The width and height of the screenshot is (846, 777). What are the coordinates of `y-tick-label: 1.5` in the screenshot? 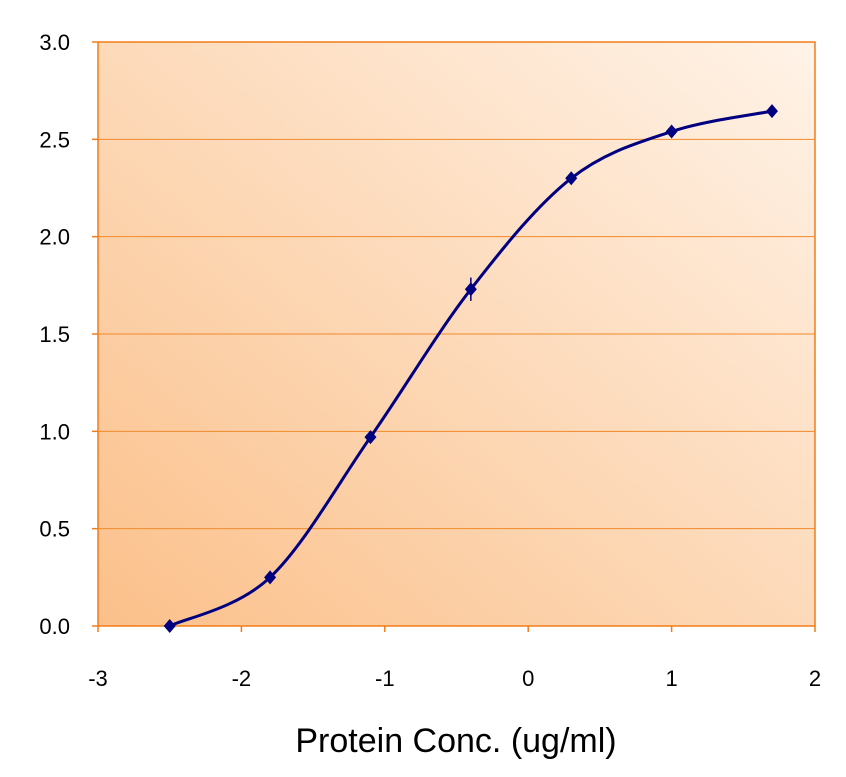 It's located at (54, 334).